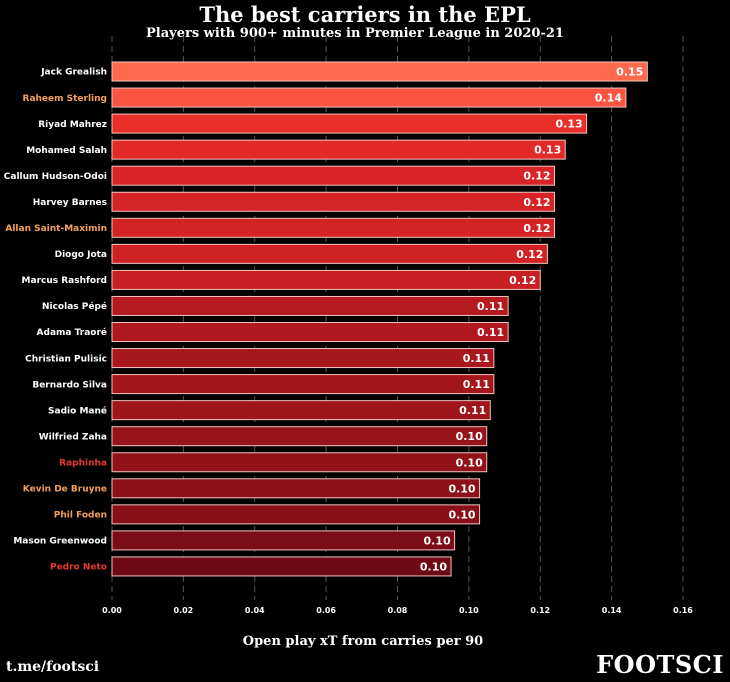  I want to click on x-tick-label: 0.16, so click(683, 610).